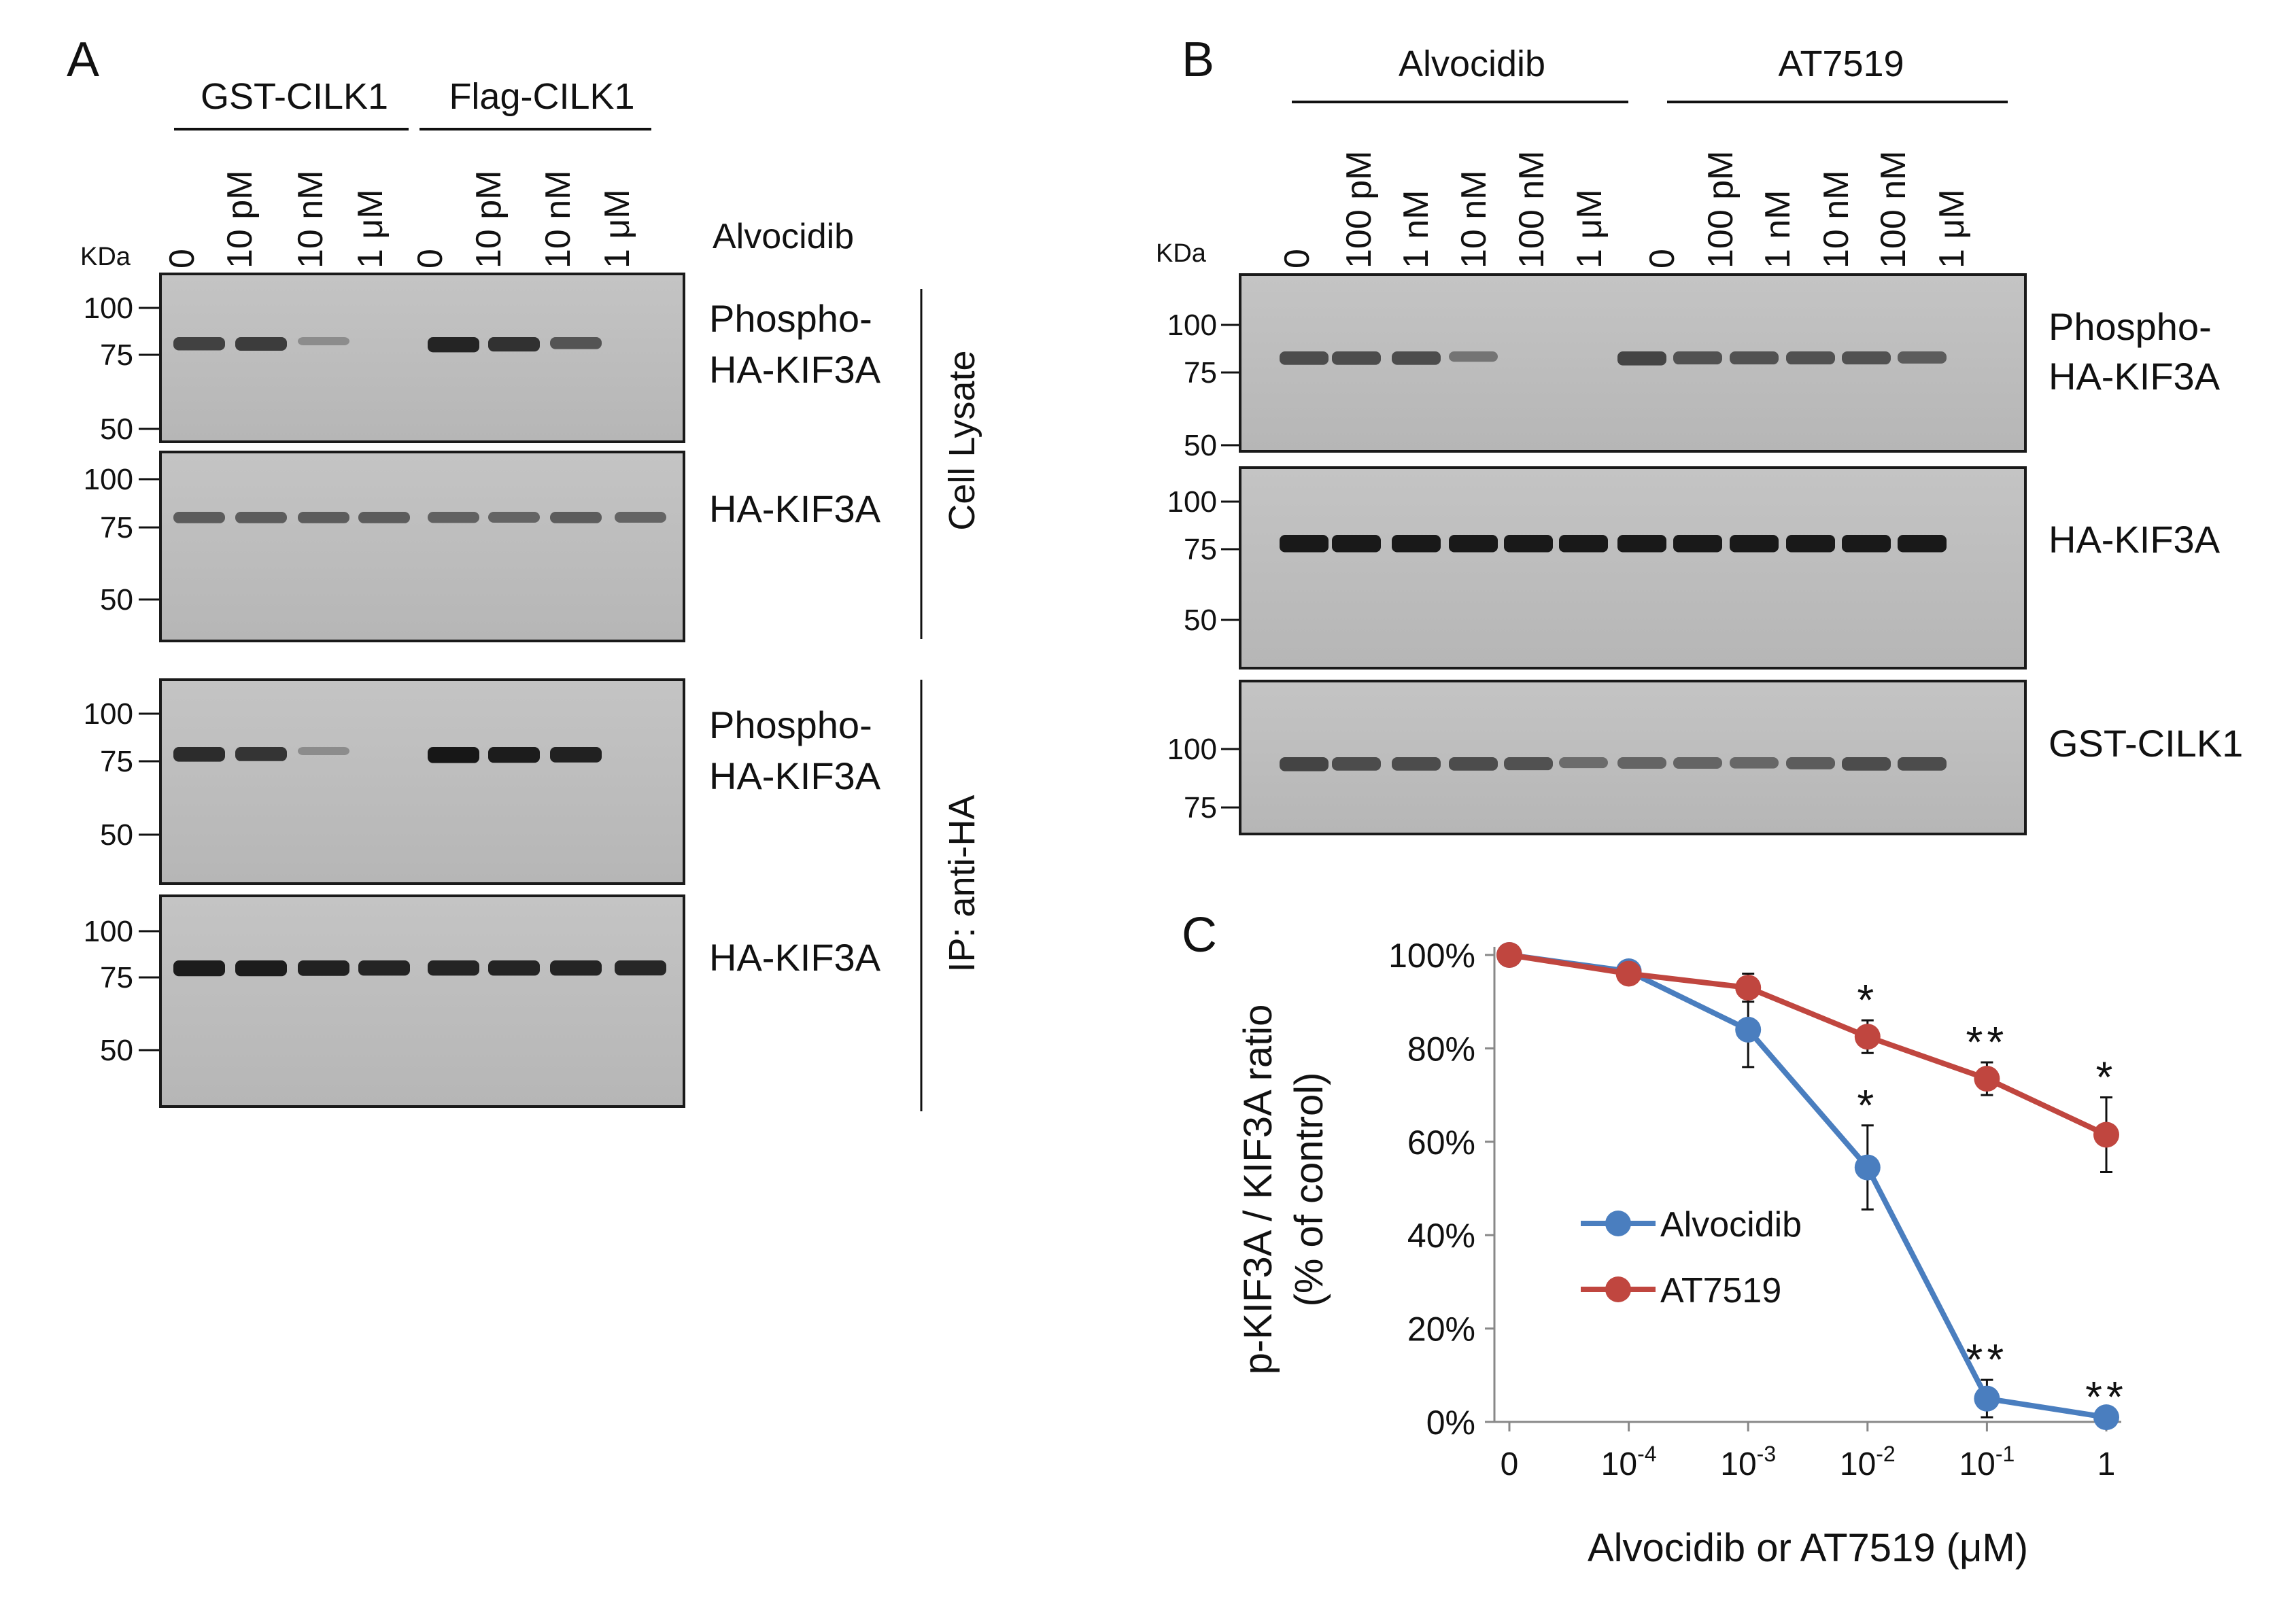  I want to click on panel-a-lane-label: 0, so click(431, 258).